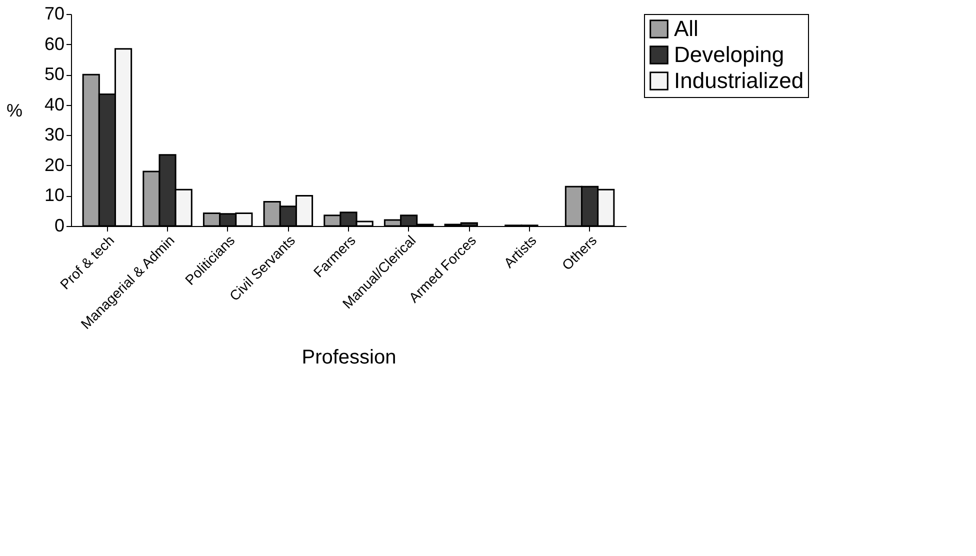  Describe the element at coordinates (729, 54) in the screenshot. I see `legend-label: Developing` at that location.